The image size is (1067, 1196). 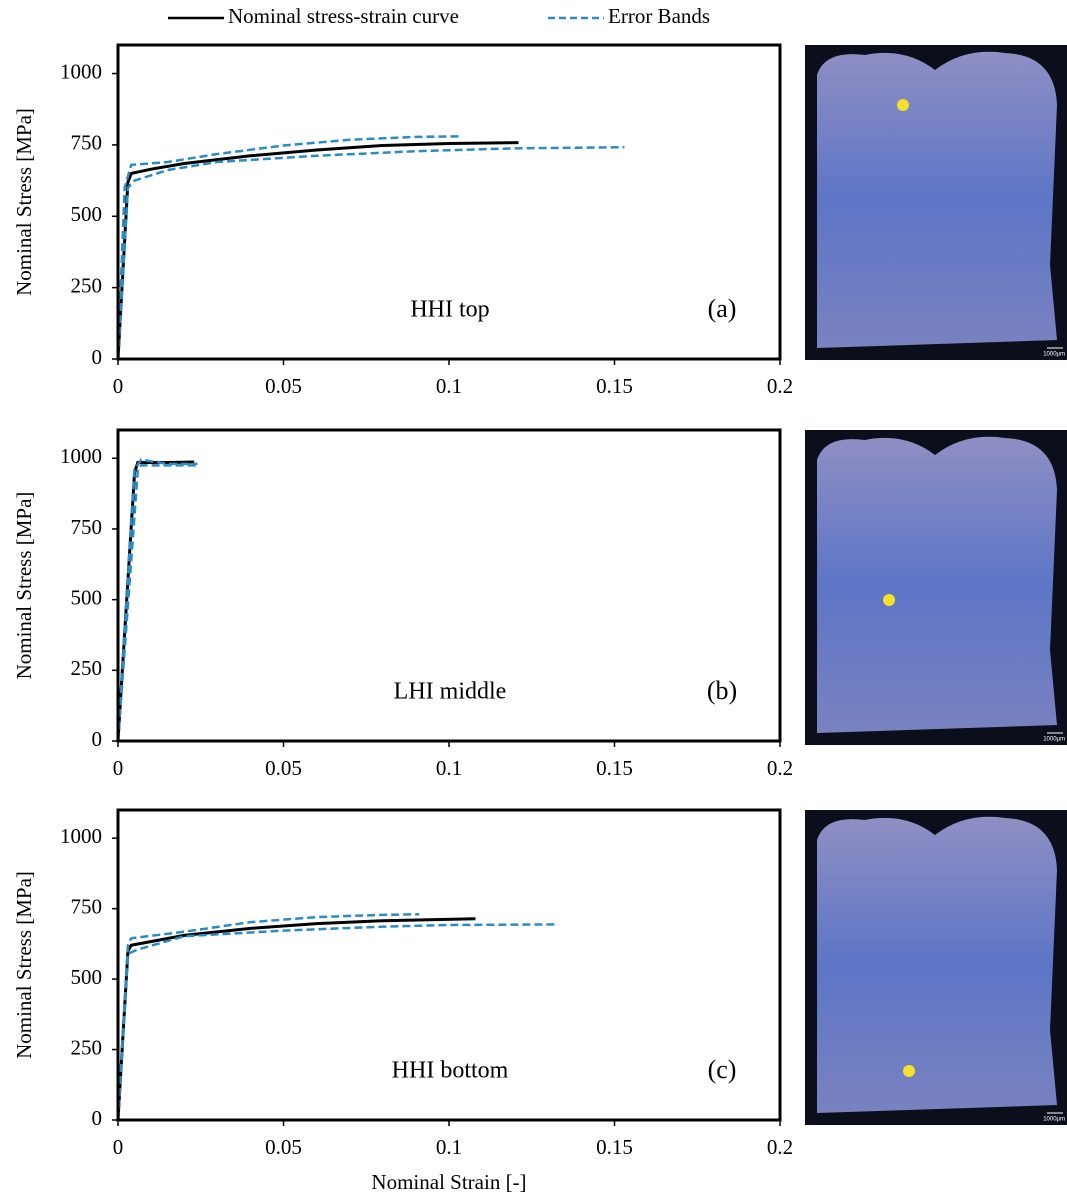 What do you see at coordinates (449, 310) in the screenshot?
I see `annotation: HHI top` at bounding box center [449, 310].